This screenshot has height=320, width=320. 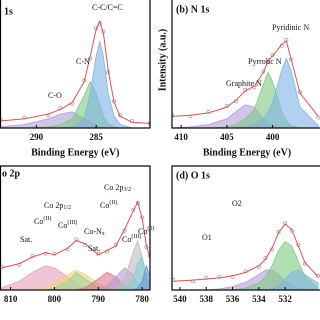 What do you see at coordinates (162, 60) in the screenshot?
I see `y-axis-label: Intensity (a.u.)` at bounding box center [162, 60].